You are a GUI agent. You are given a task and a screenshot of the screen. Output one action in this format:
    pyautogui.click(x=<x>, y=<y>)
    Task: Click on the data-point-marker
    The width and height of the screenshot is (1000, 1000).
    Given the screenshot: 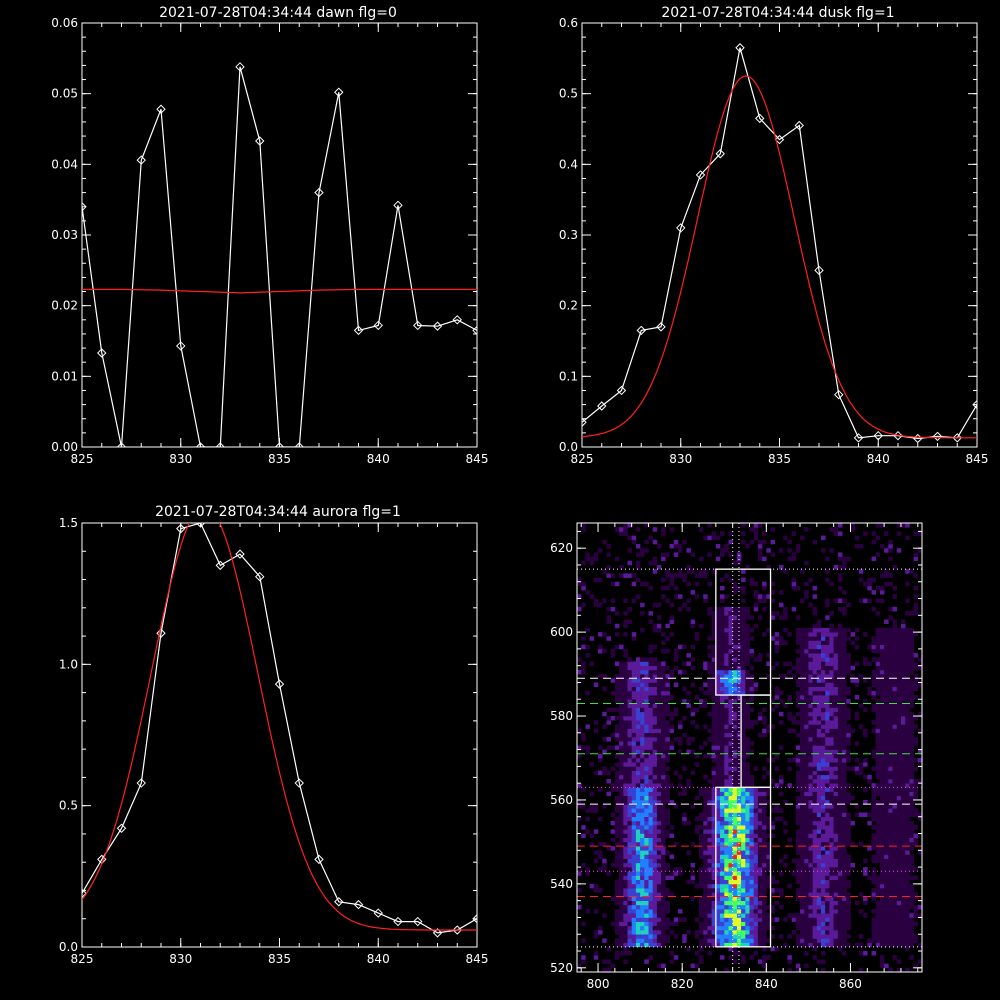 What is the action you would take?
    pyautogui.click(x=181, y=528)
    